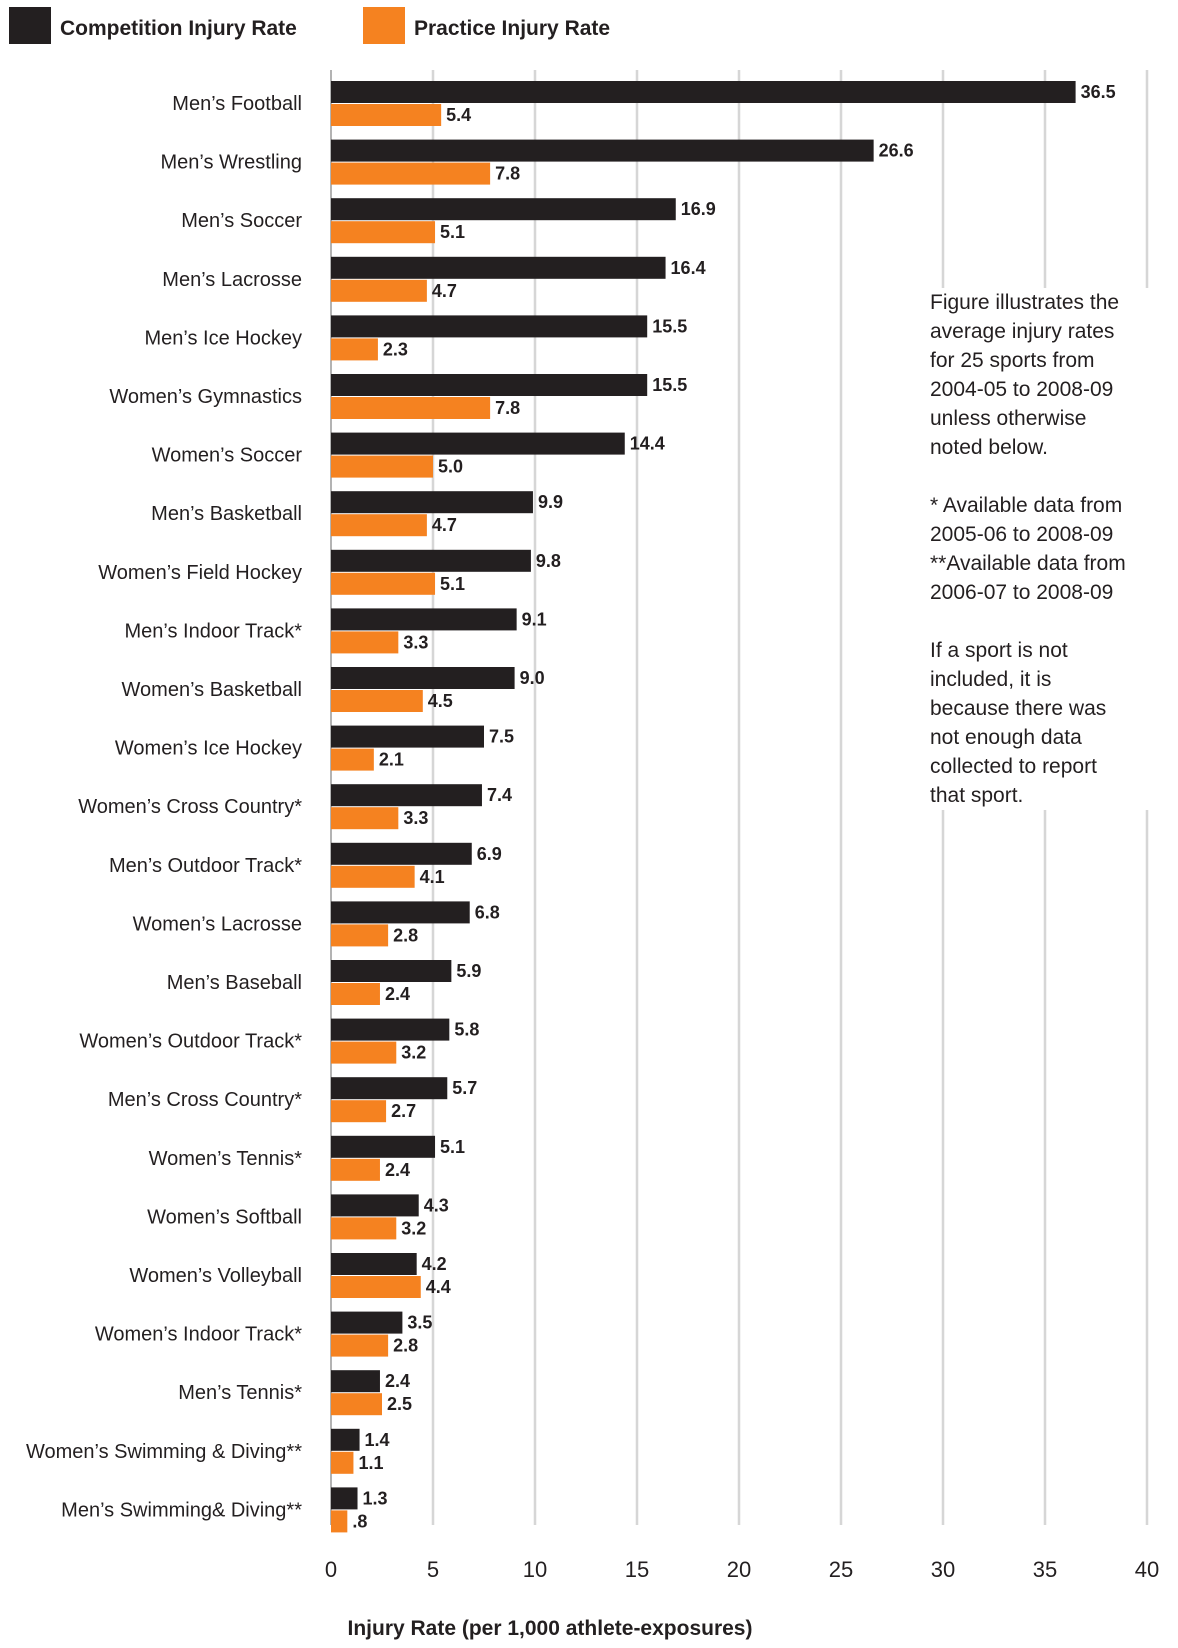  Describe the element at coordinates (532, 678) in the screenshot. I see `competition-value-label: 9.0` at that location.